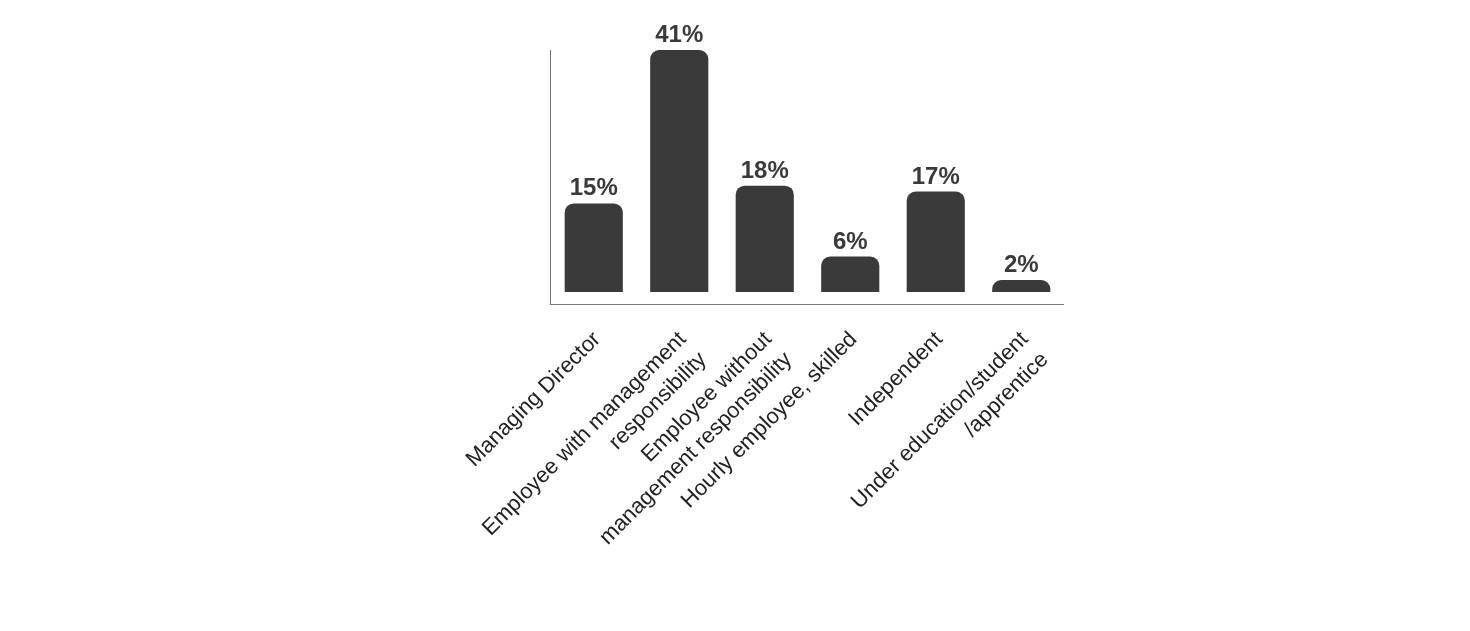  Describe the element at coordinates (935, 175) in the screenshot. I see `data-label: 17%` at that location.